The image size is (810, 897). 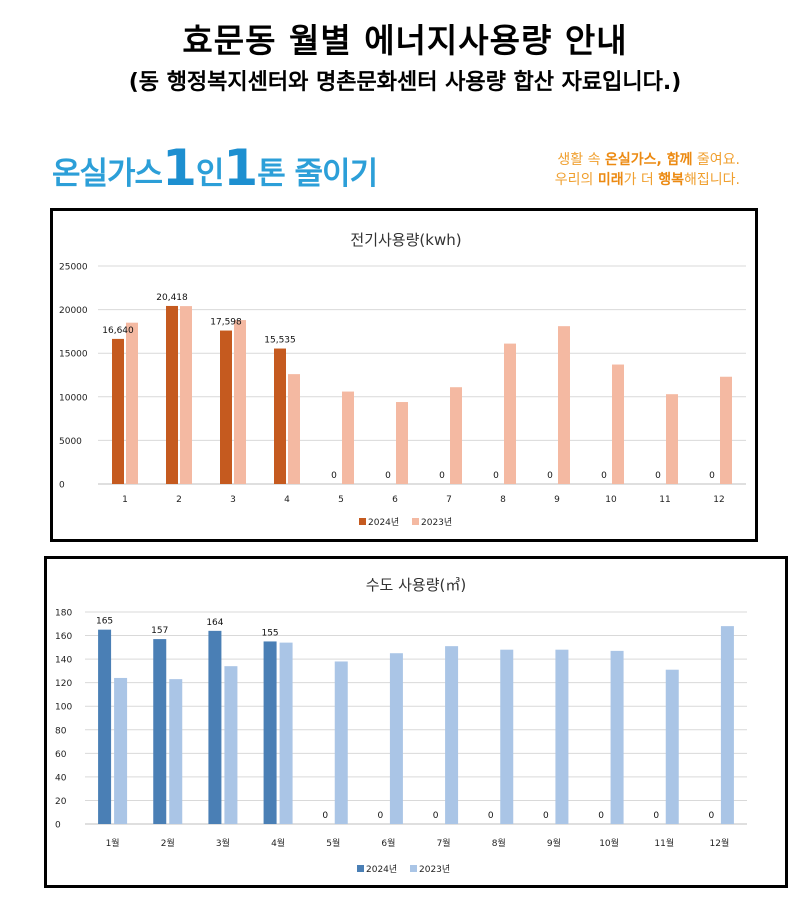 What do you see at coordinates (168, 843) in the screenshot?
I see `water-x-tick-label: 2월` at bounding box center [168, 843].